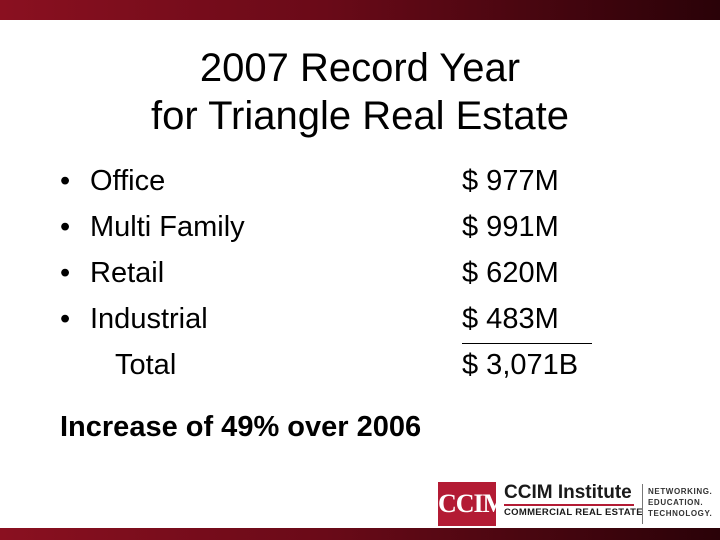  I want to click on ccim-logo-mark: CCIM, so click(472, 504).